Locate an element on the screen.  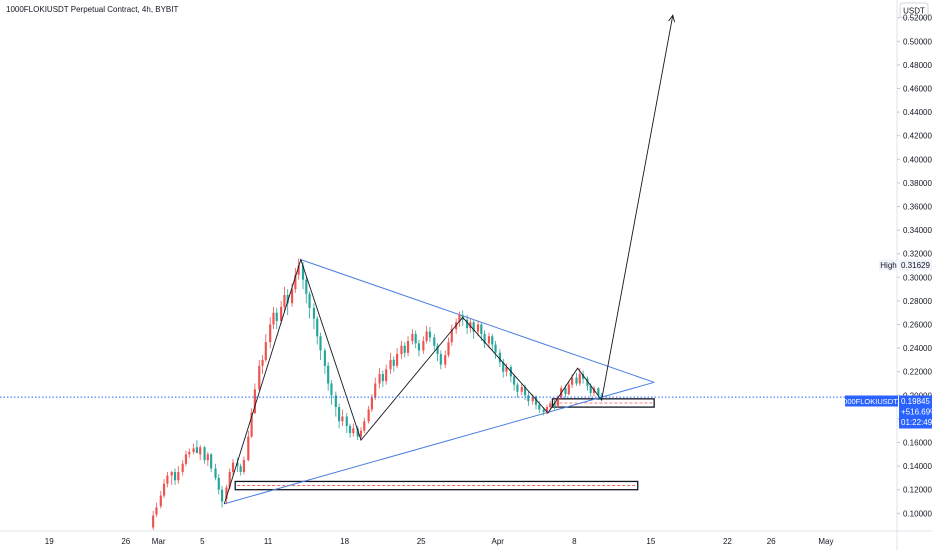
time-tick-label: 15 is located at coordinates (650, 541).